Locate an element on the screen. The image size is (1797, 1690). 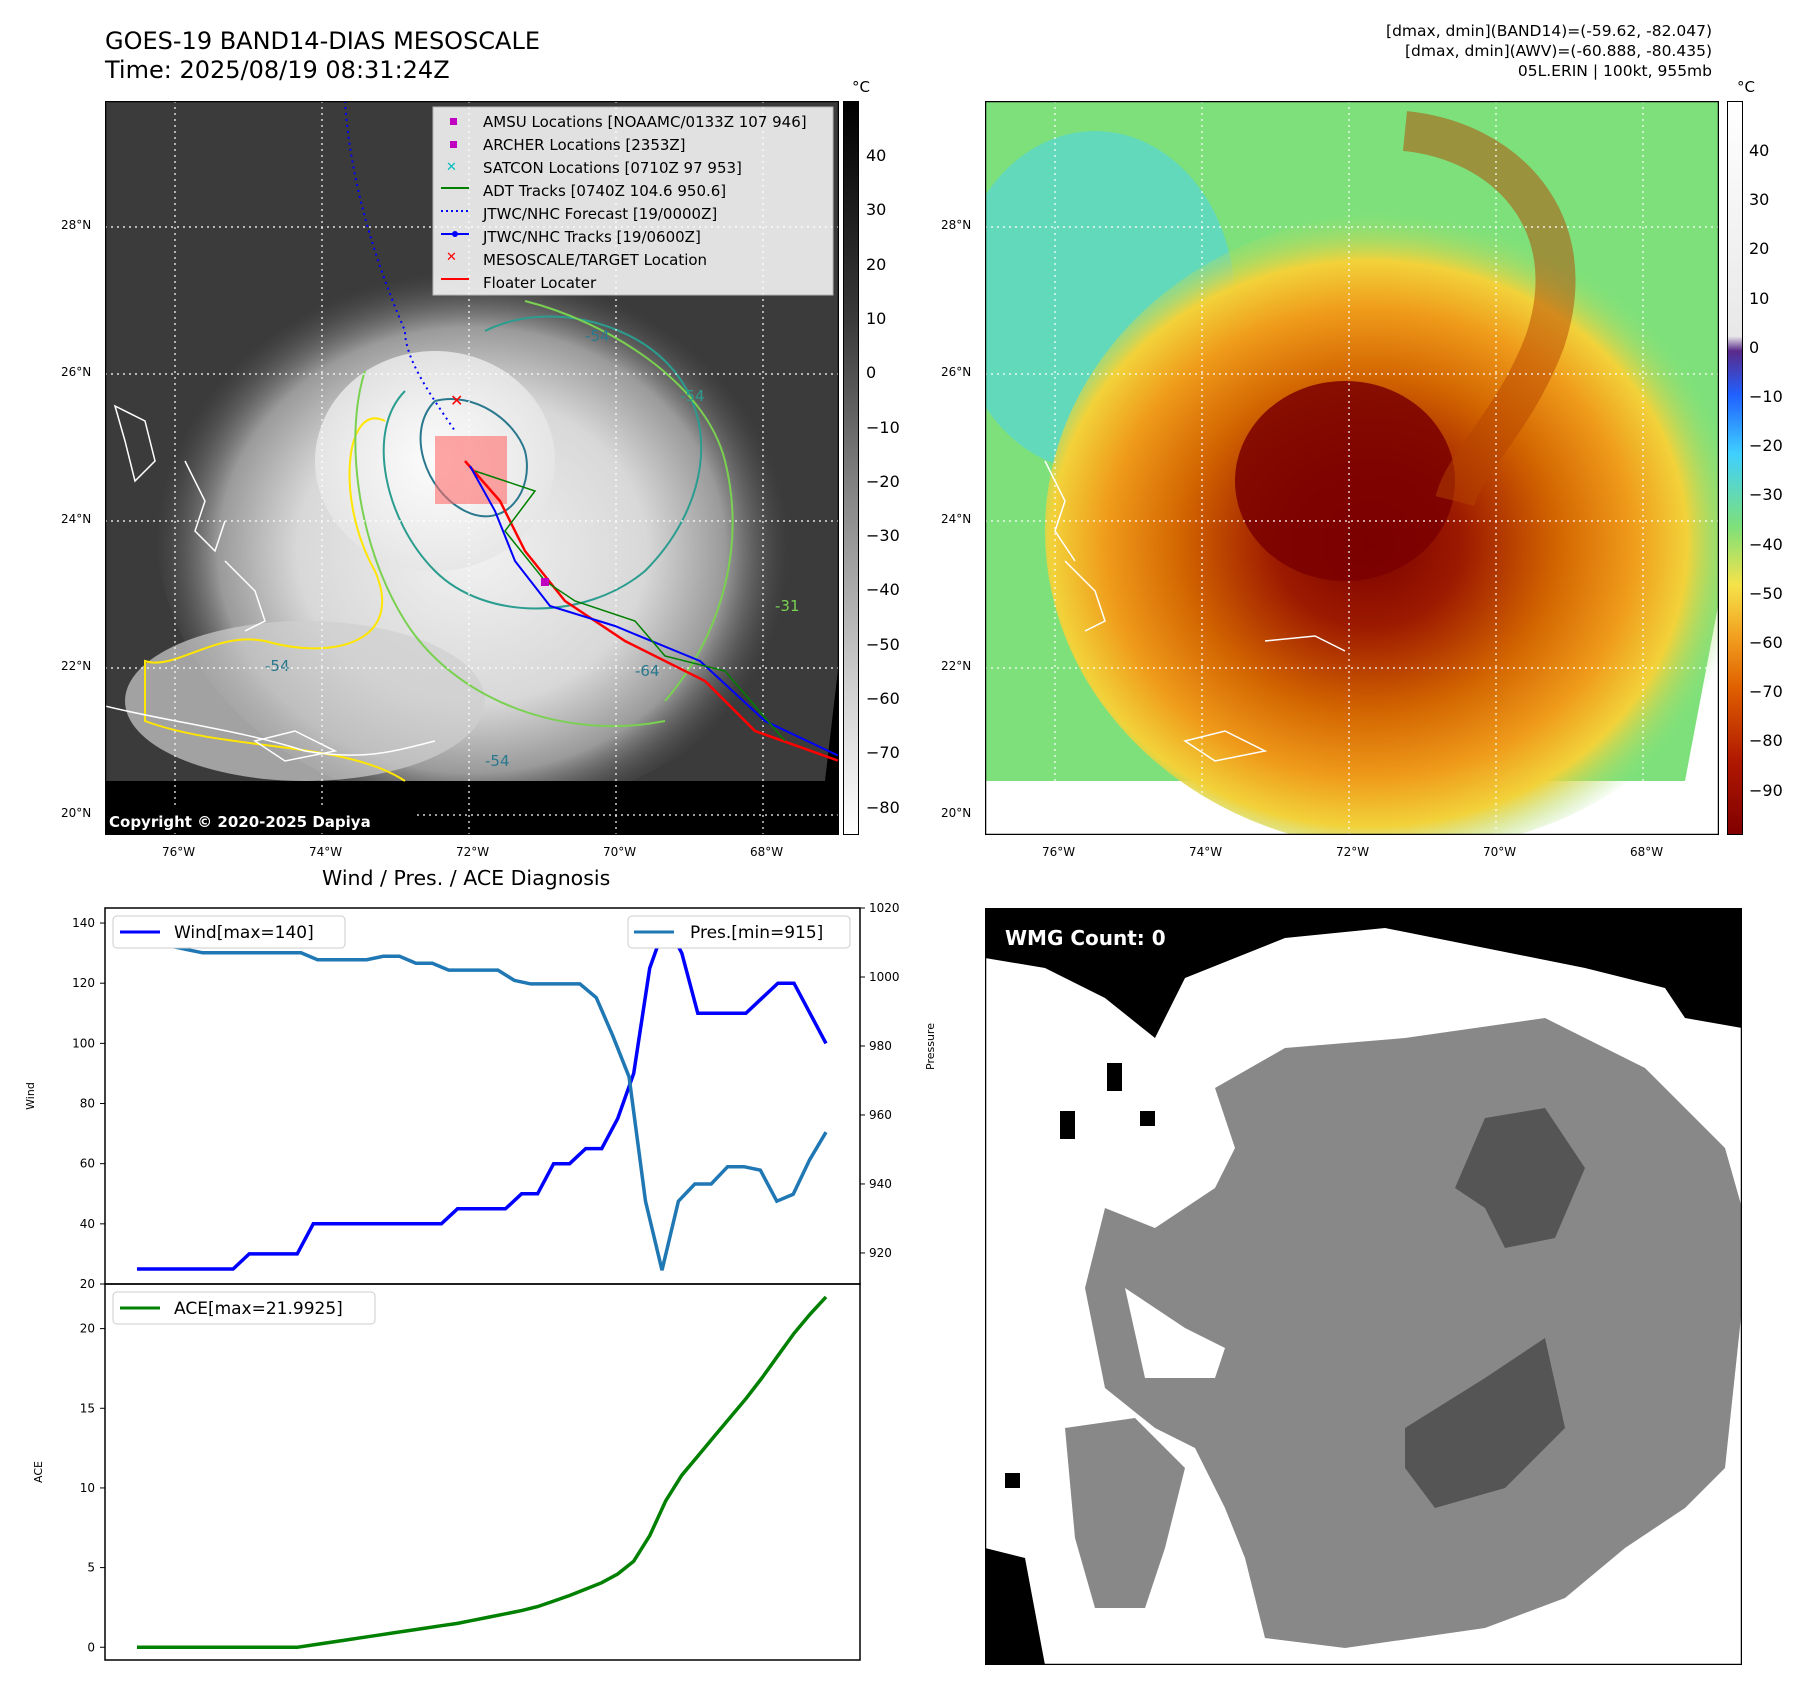
ace-series-line is located at coordinates (482, 1472).